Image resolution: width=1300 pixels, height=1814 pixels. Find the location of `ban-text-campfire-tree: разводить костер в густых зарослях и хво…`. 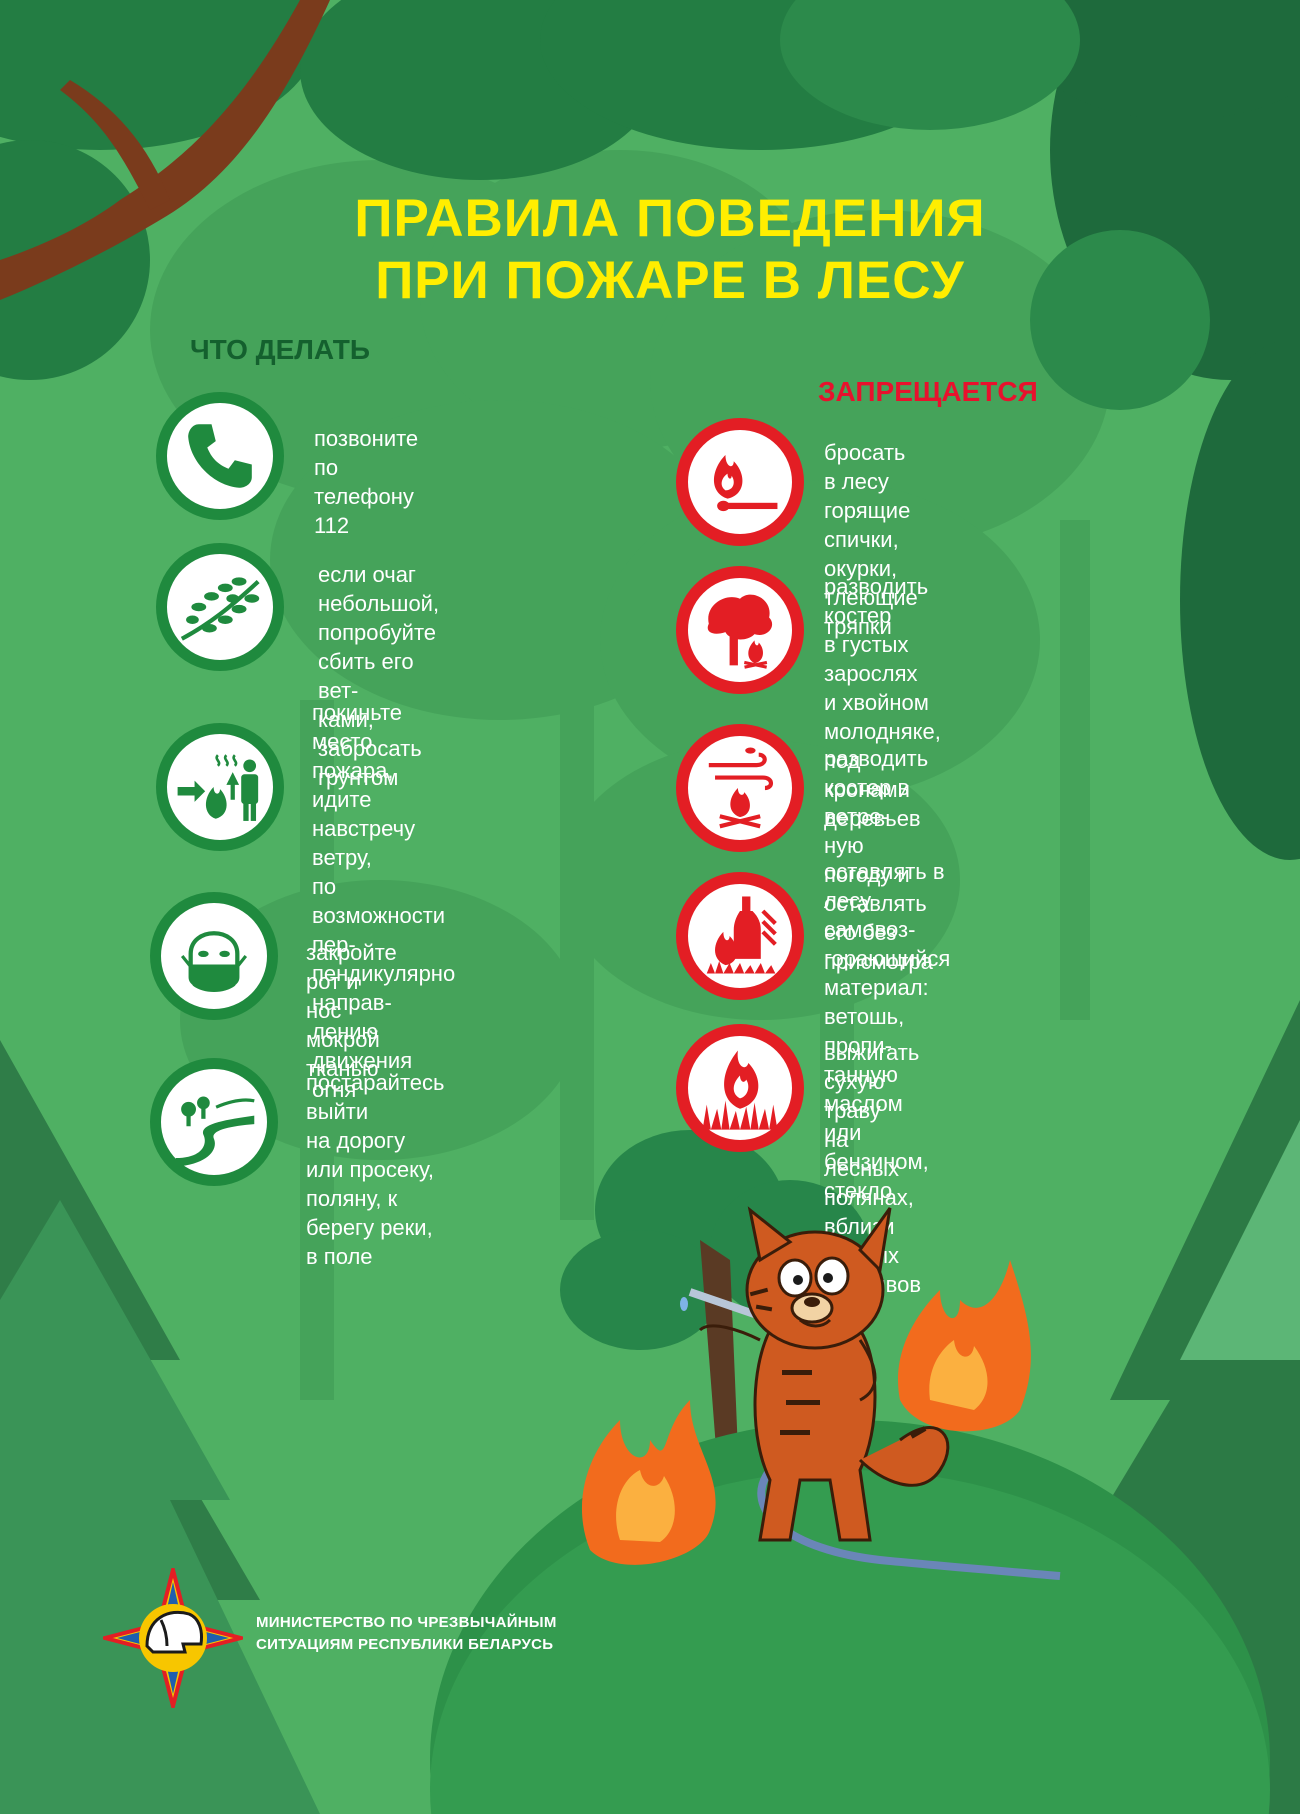

ban-text-campfire-tree: разводить костер в густых зарослях и хво… is located at coordinates (882, 702).